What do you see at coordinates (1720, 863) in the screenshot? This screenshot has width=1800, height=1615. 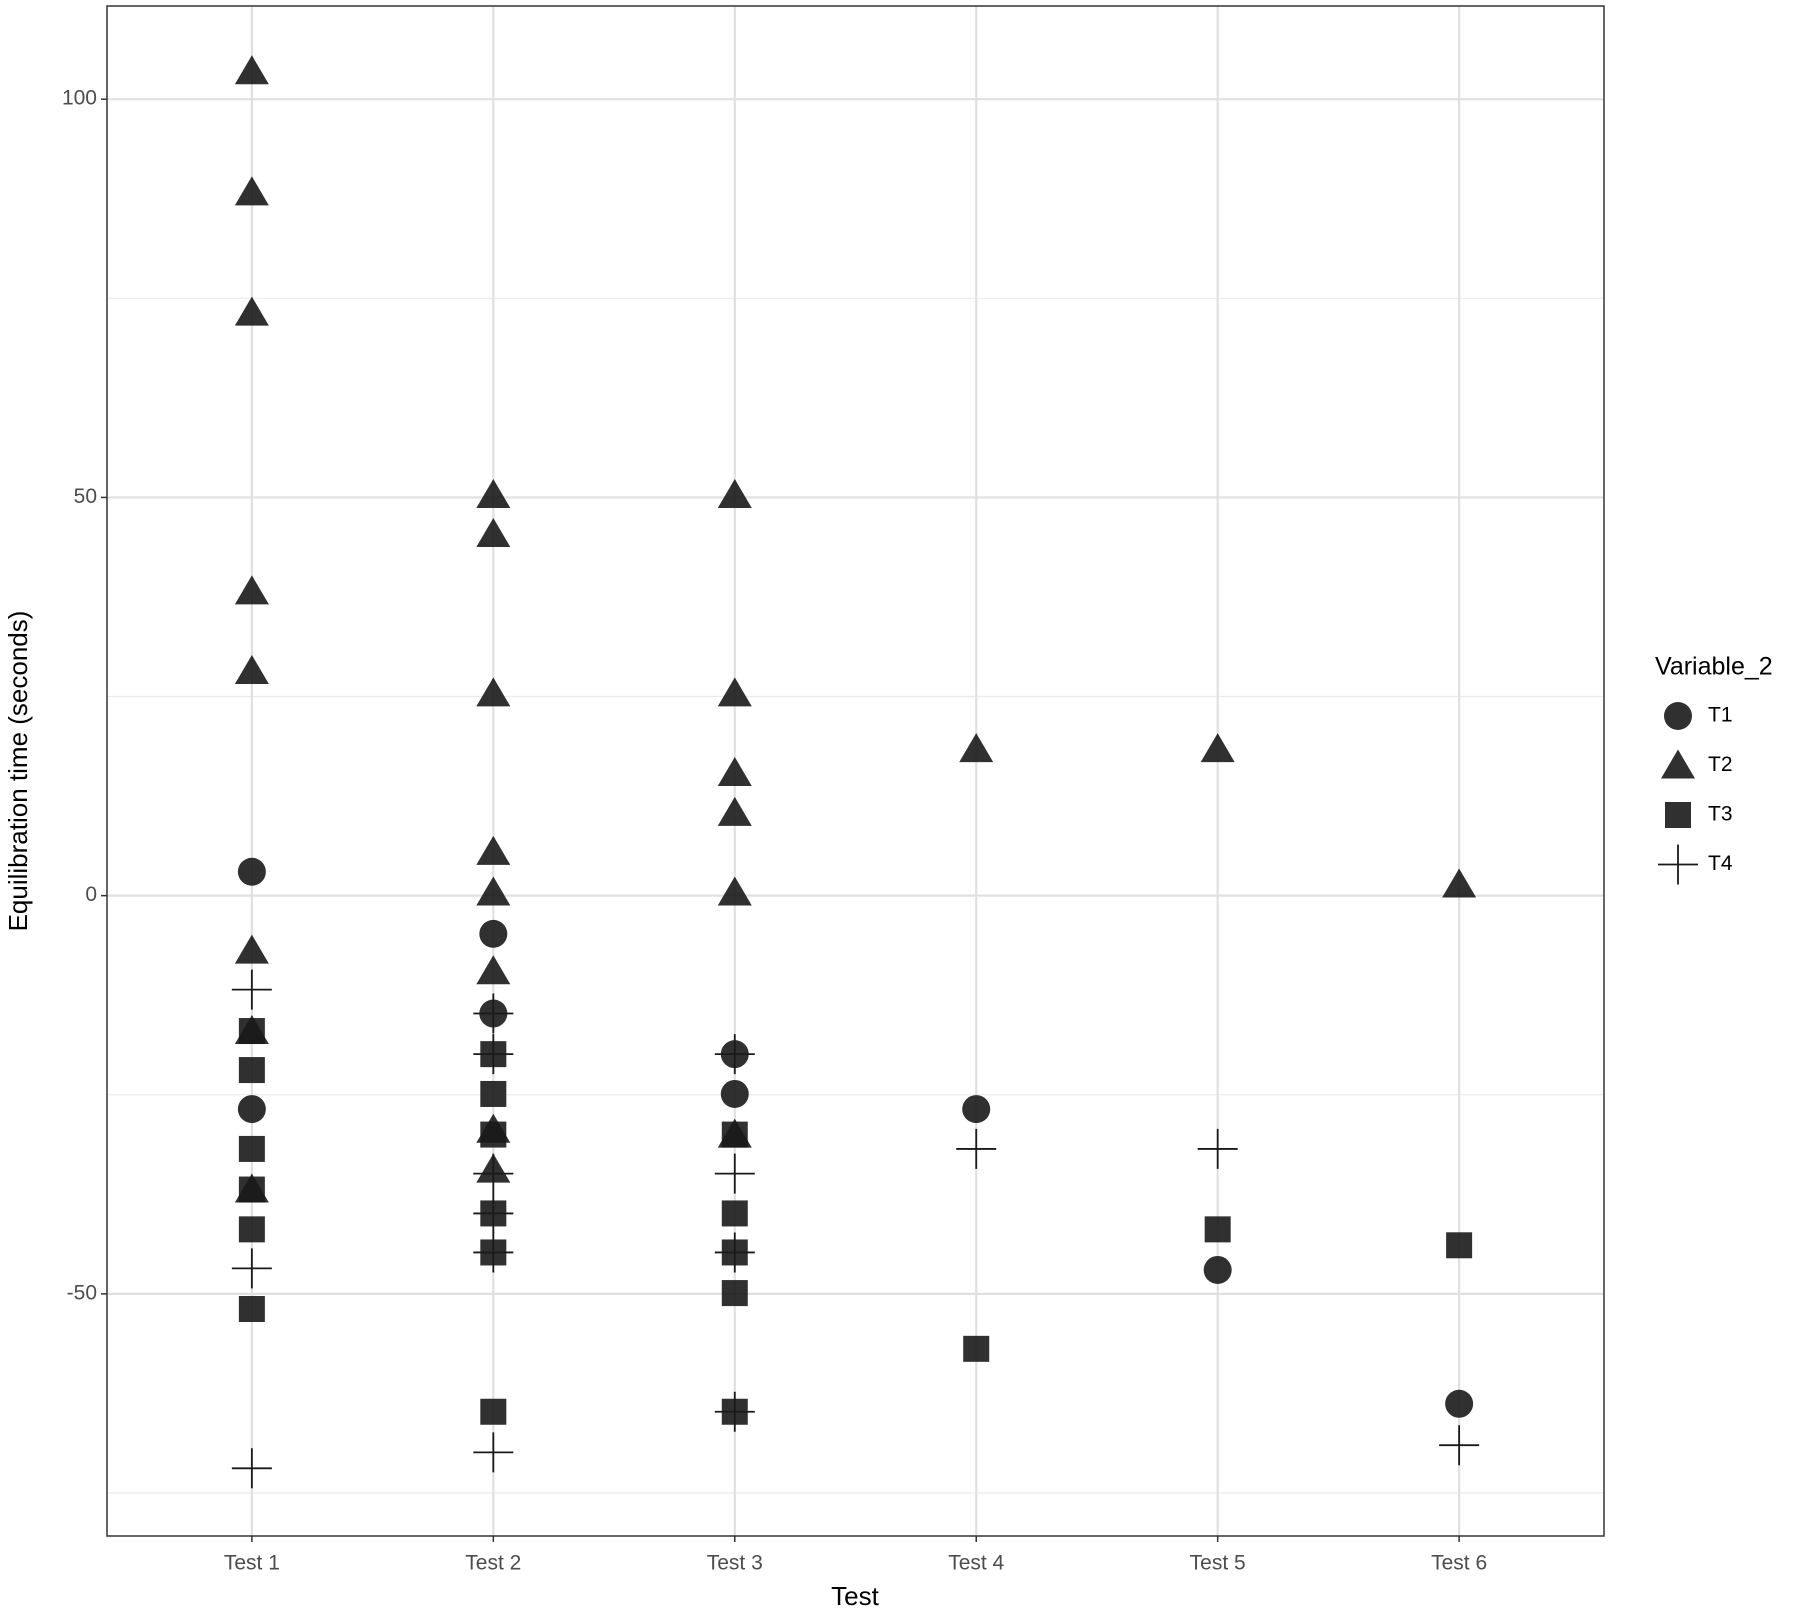 I see `legend-label: T4` at bounding box center [1720, 863].